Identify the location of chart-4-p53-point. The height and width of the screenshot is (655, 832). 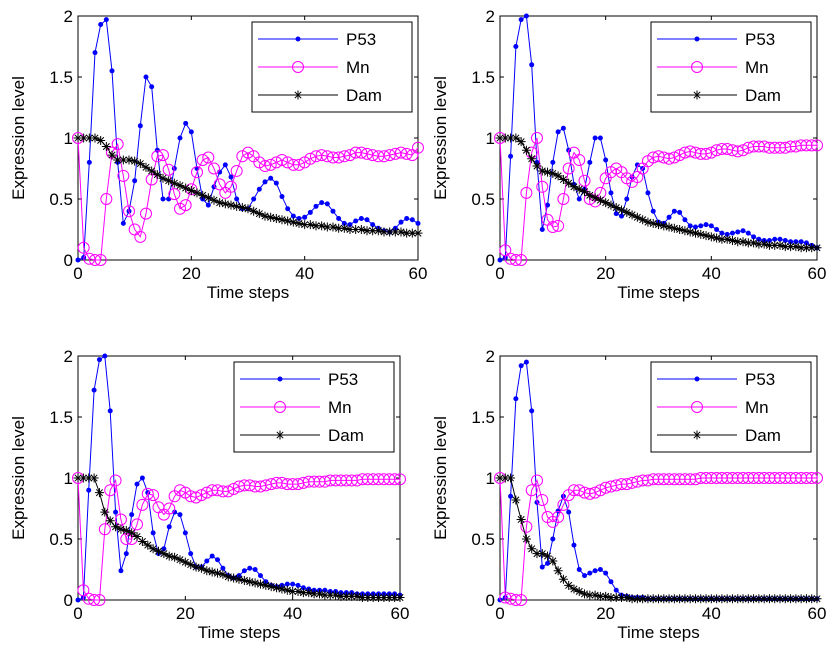
(553, 539).